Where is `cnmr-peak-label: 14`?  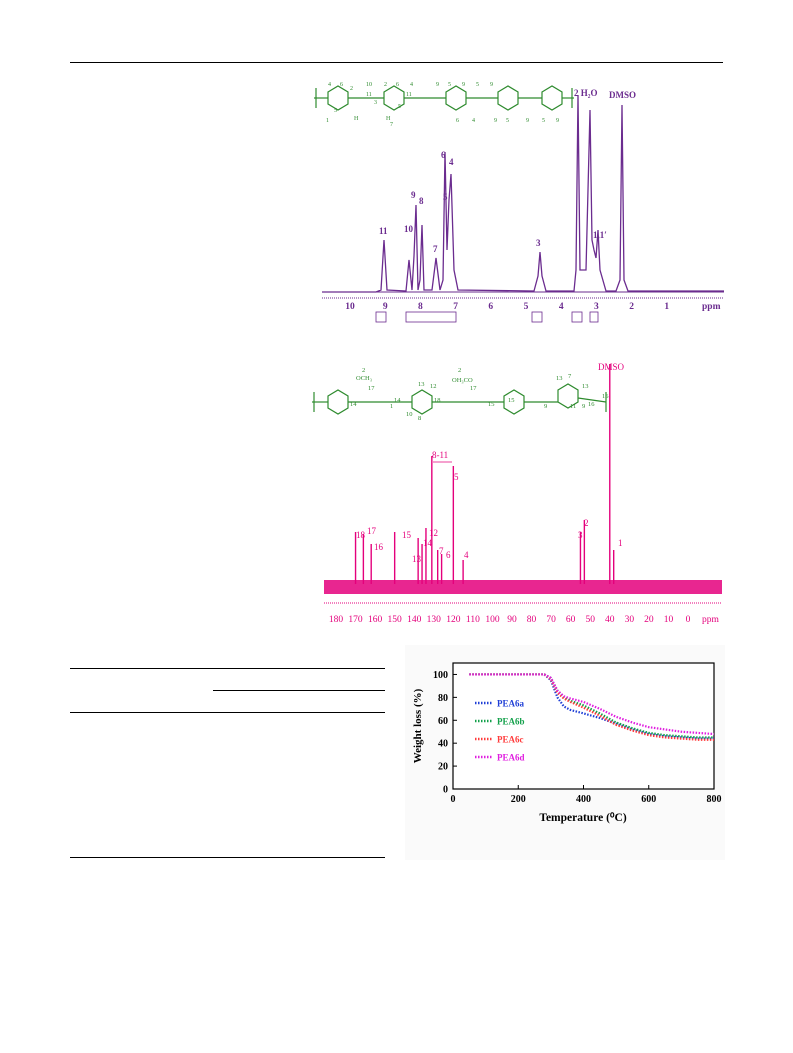 cnmr-peak-label: 14 is located at coordinates (428, 543).